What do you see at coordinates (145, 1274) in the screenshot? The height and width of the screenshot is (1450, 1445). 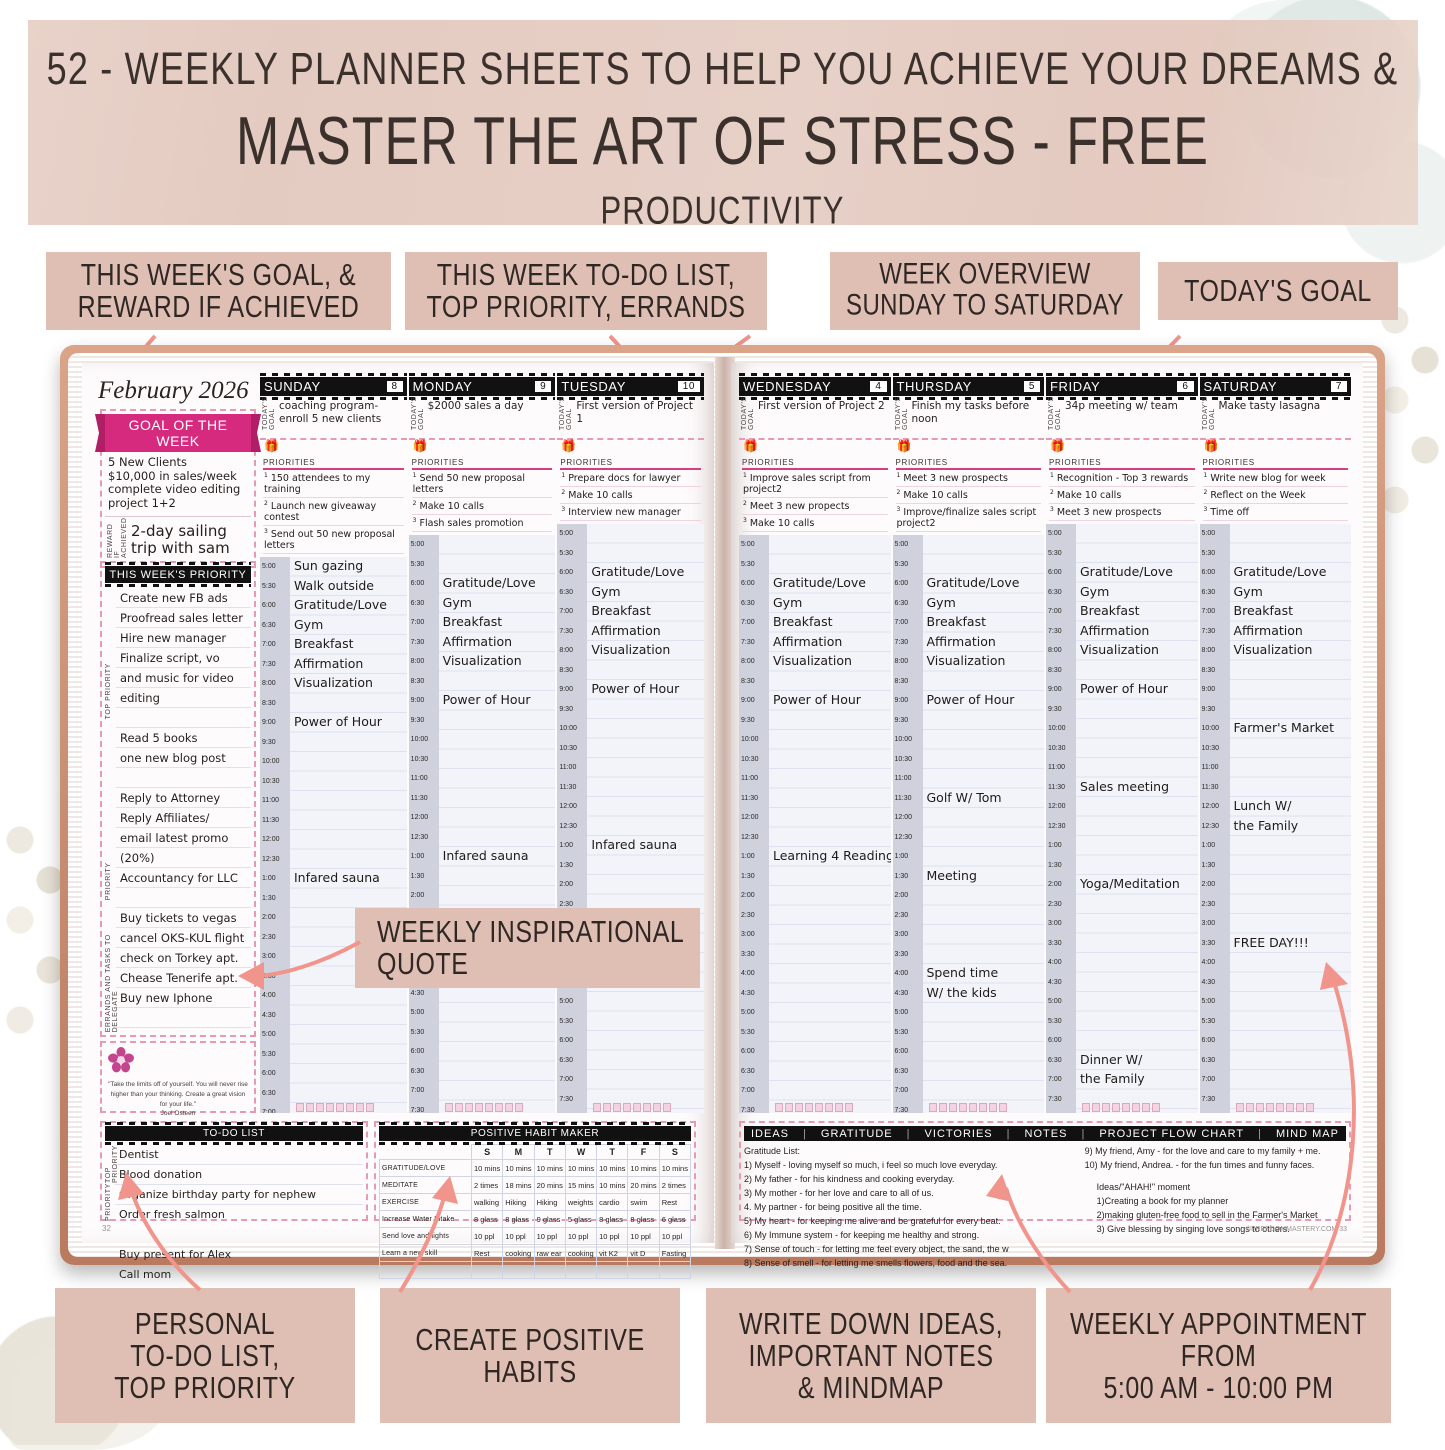 I see `todo-item: Call mom` at bounding box center [145, 1274].